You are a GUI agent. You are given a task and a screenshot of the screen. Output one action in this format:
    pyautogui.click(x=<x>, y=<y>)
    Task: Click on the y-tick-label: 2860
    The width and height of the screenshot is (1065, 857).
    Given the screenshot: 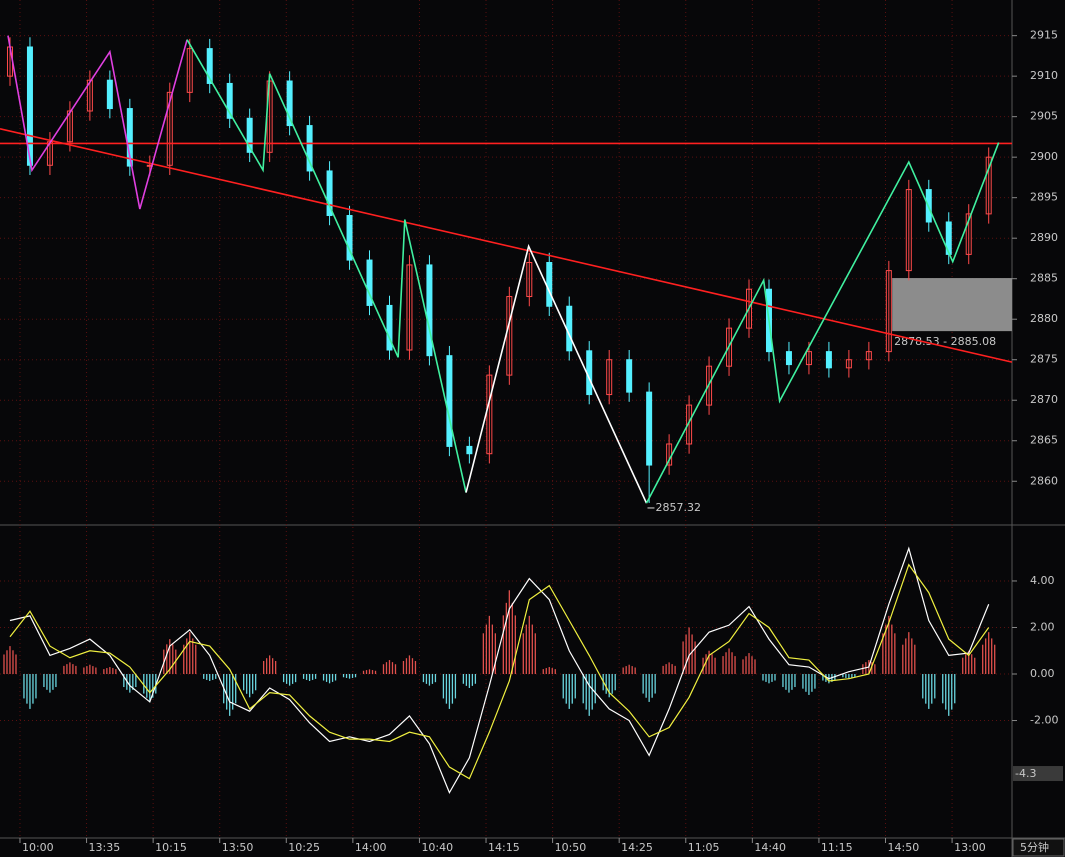 What is the action you would take?
    pyautogui.click(x=1044, y=480)
    